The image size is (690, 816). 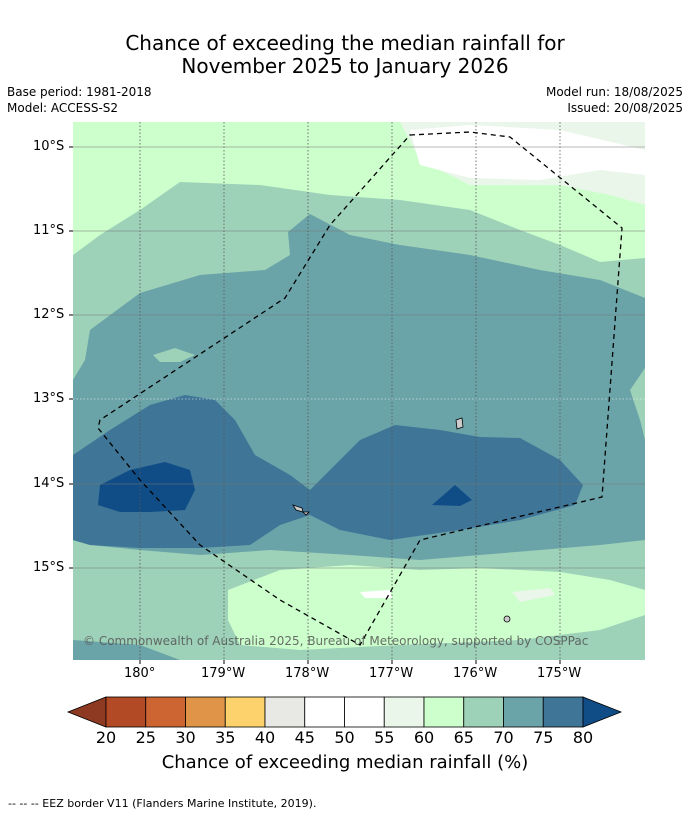 I want to click on colorbar-tick-label: 80, so click(x=583, y=737).